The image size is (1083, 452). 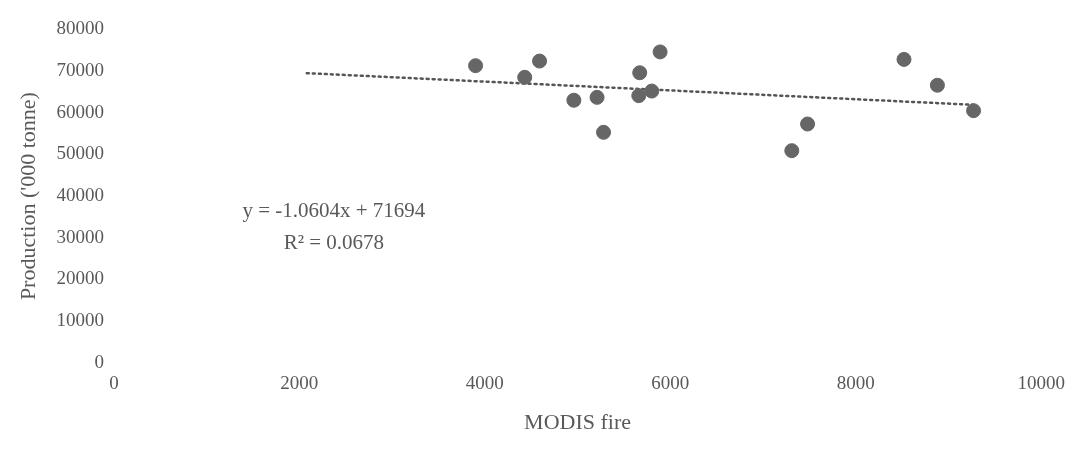 I want to click on x-tick-label: 4000, so click(x=484, y=383).